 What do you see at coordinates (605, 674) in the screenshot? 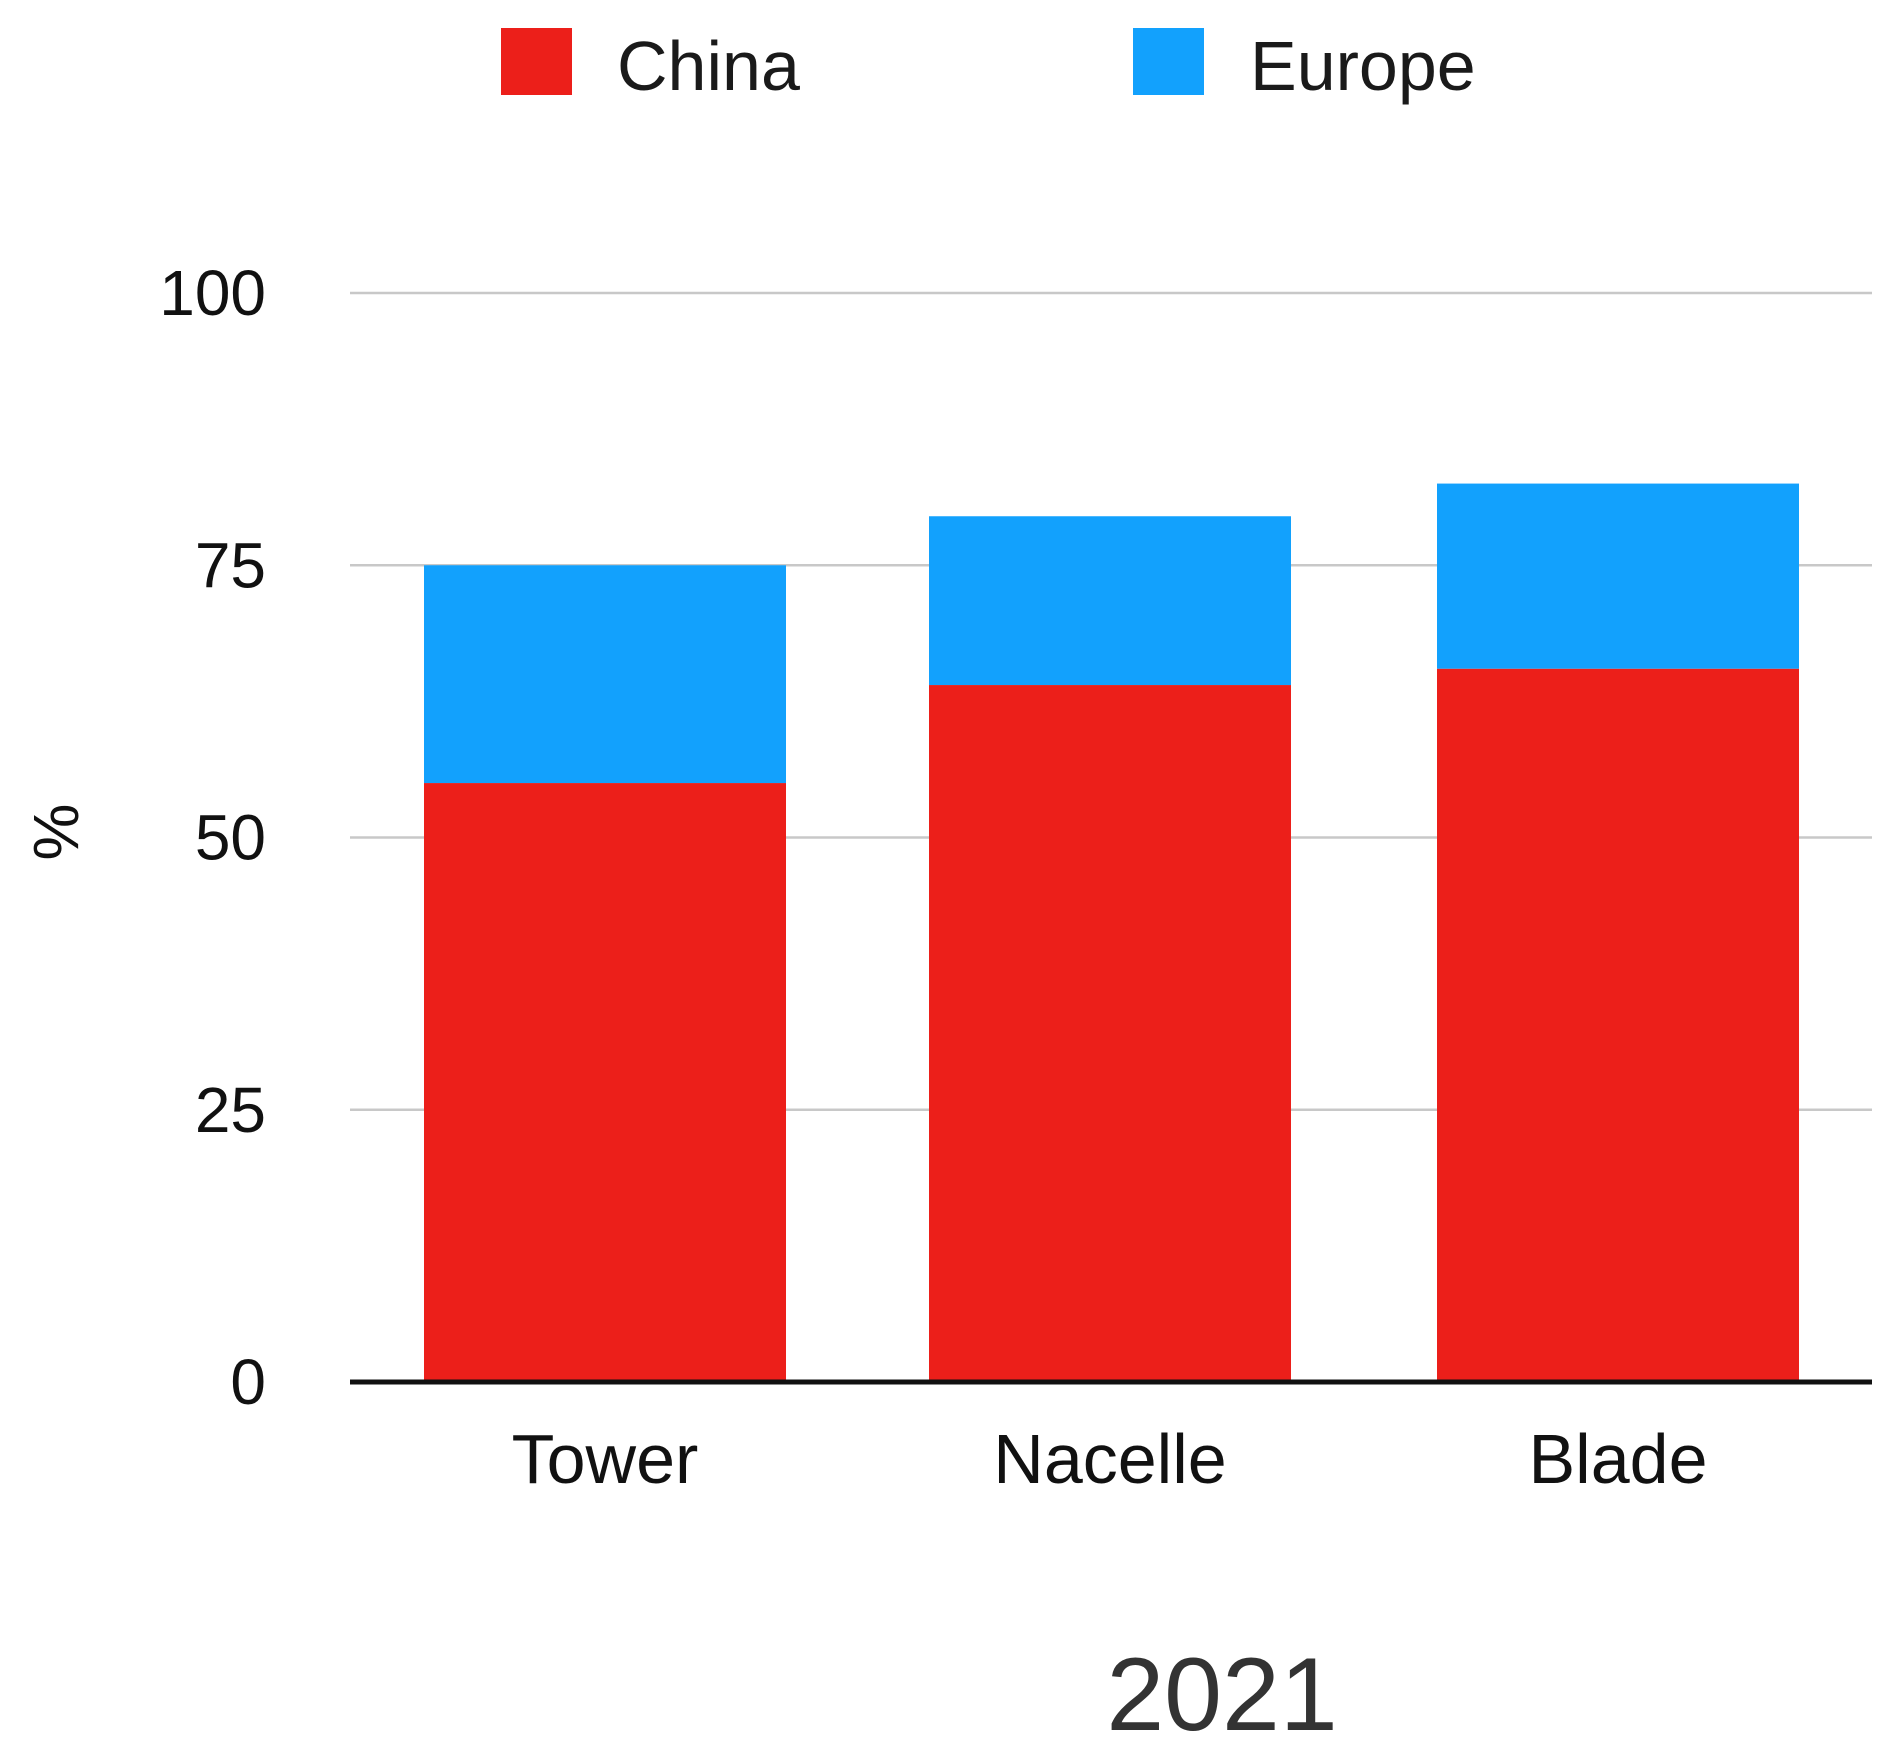
I see `bar-europe-tower` at bounding box center [605, 674].